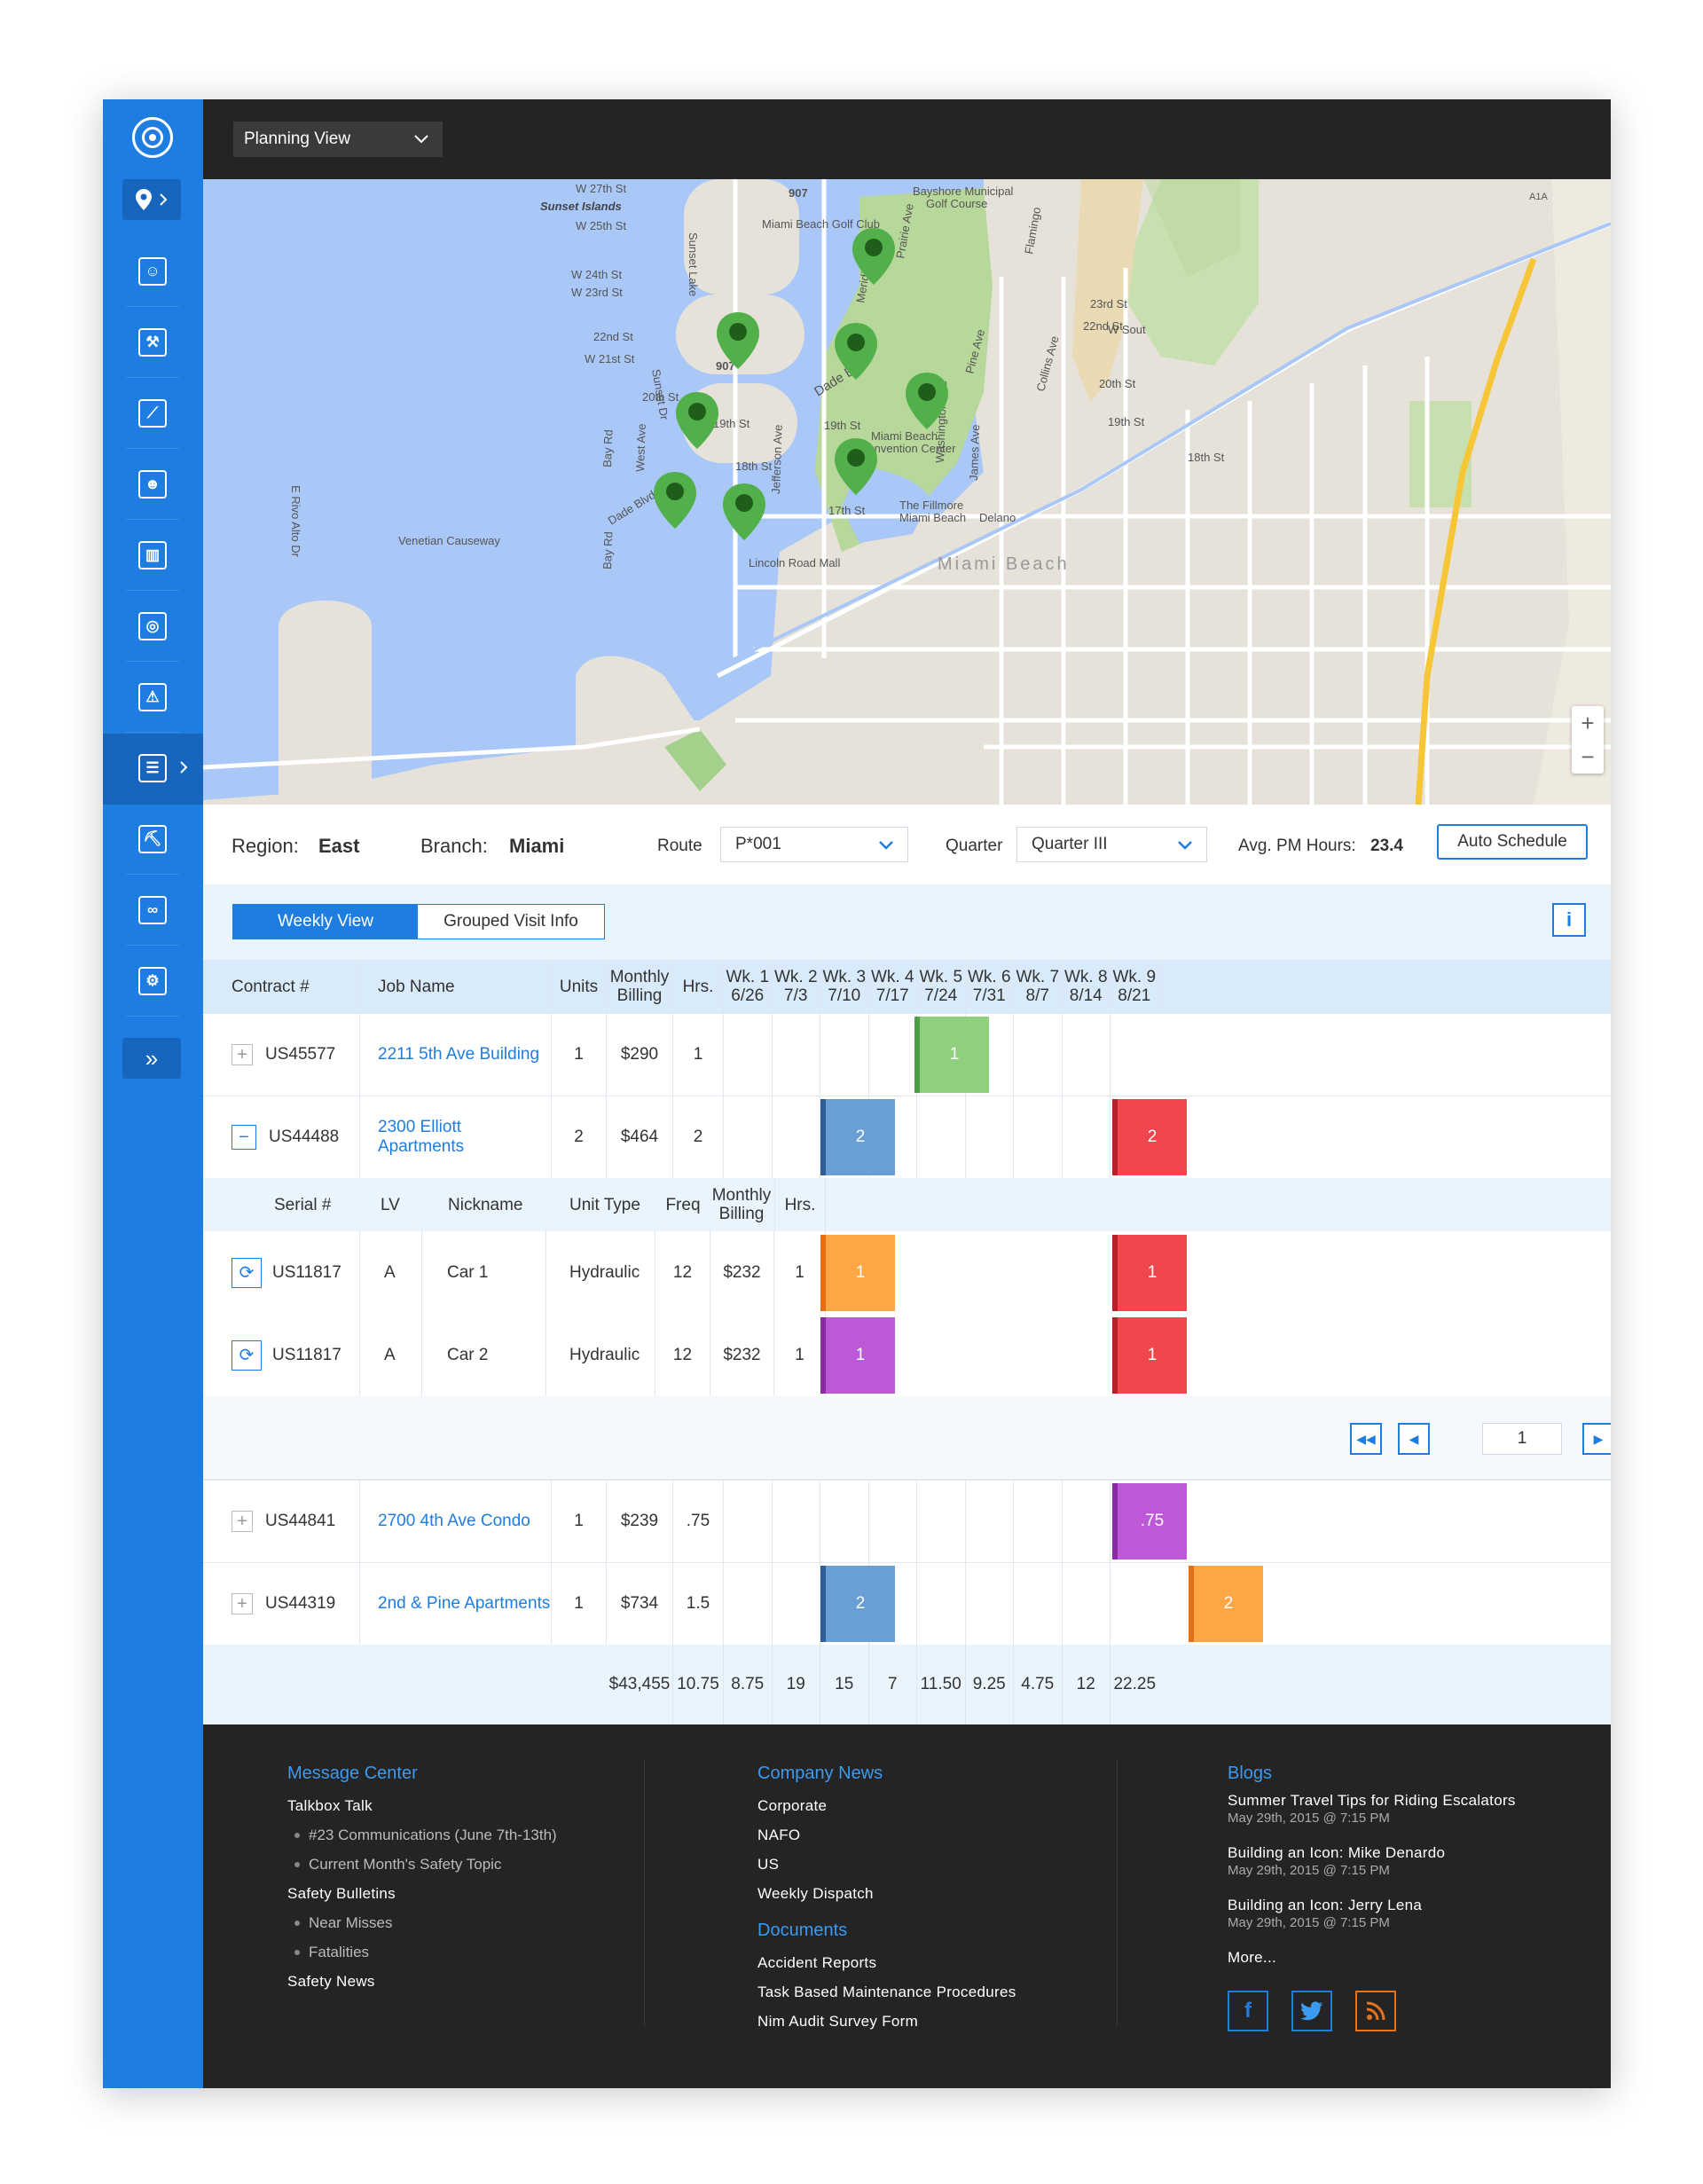 This screenshot has height=2184, width=1703. I want to click on job-name-link: 2nd & Pine Apartments, so click(456, 1603).